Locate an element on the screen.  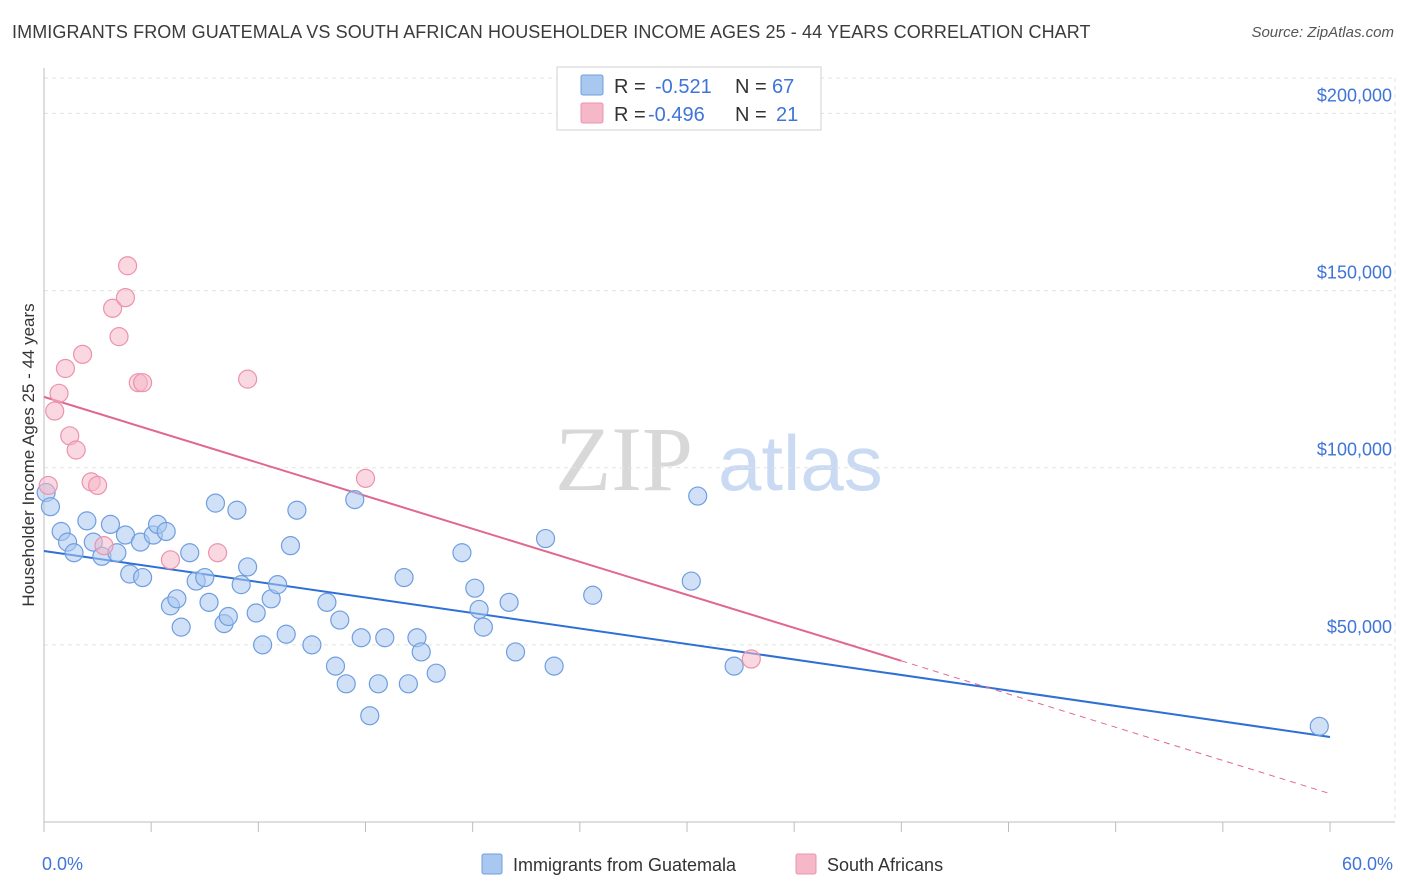
y-tick-label: $100,000 is located at coordinates (1354, 450).